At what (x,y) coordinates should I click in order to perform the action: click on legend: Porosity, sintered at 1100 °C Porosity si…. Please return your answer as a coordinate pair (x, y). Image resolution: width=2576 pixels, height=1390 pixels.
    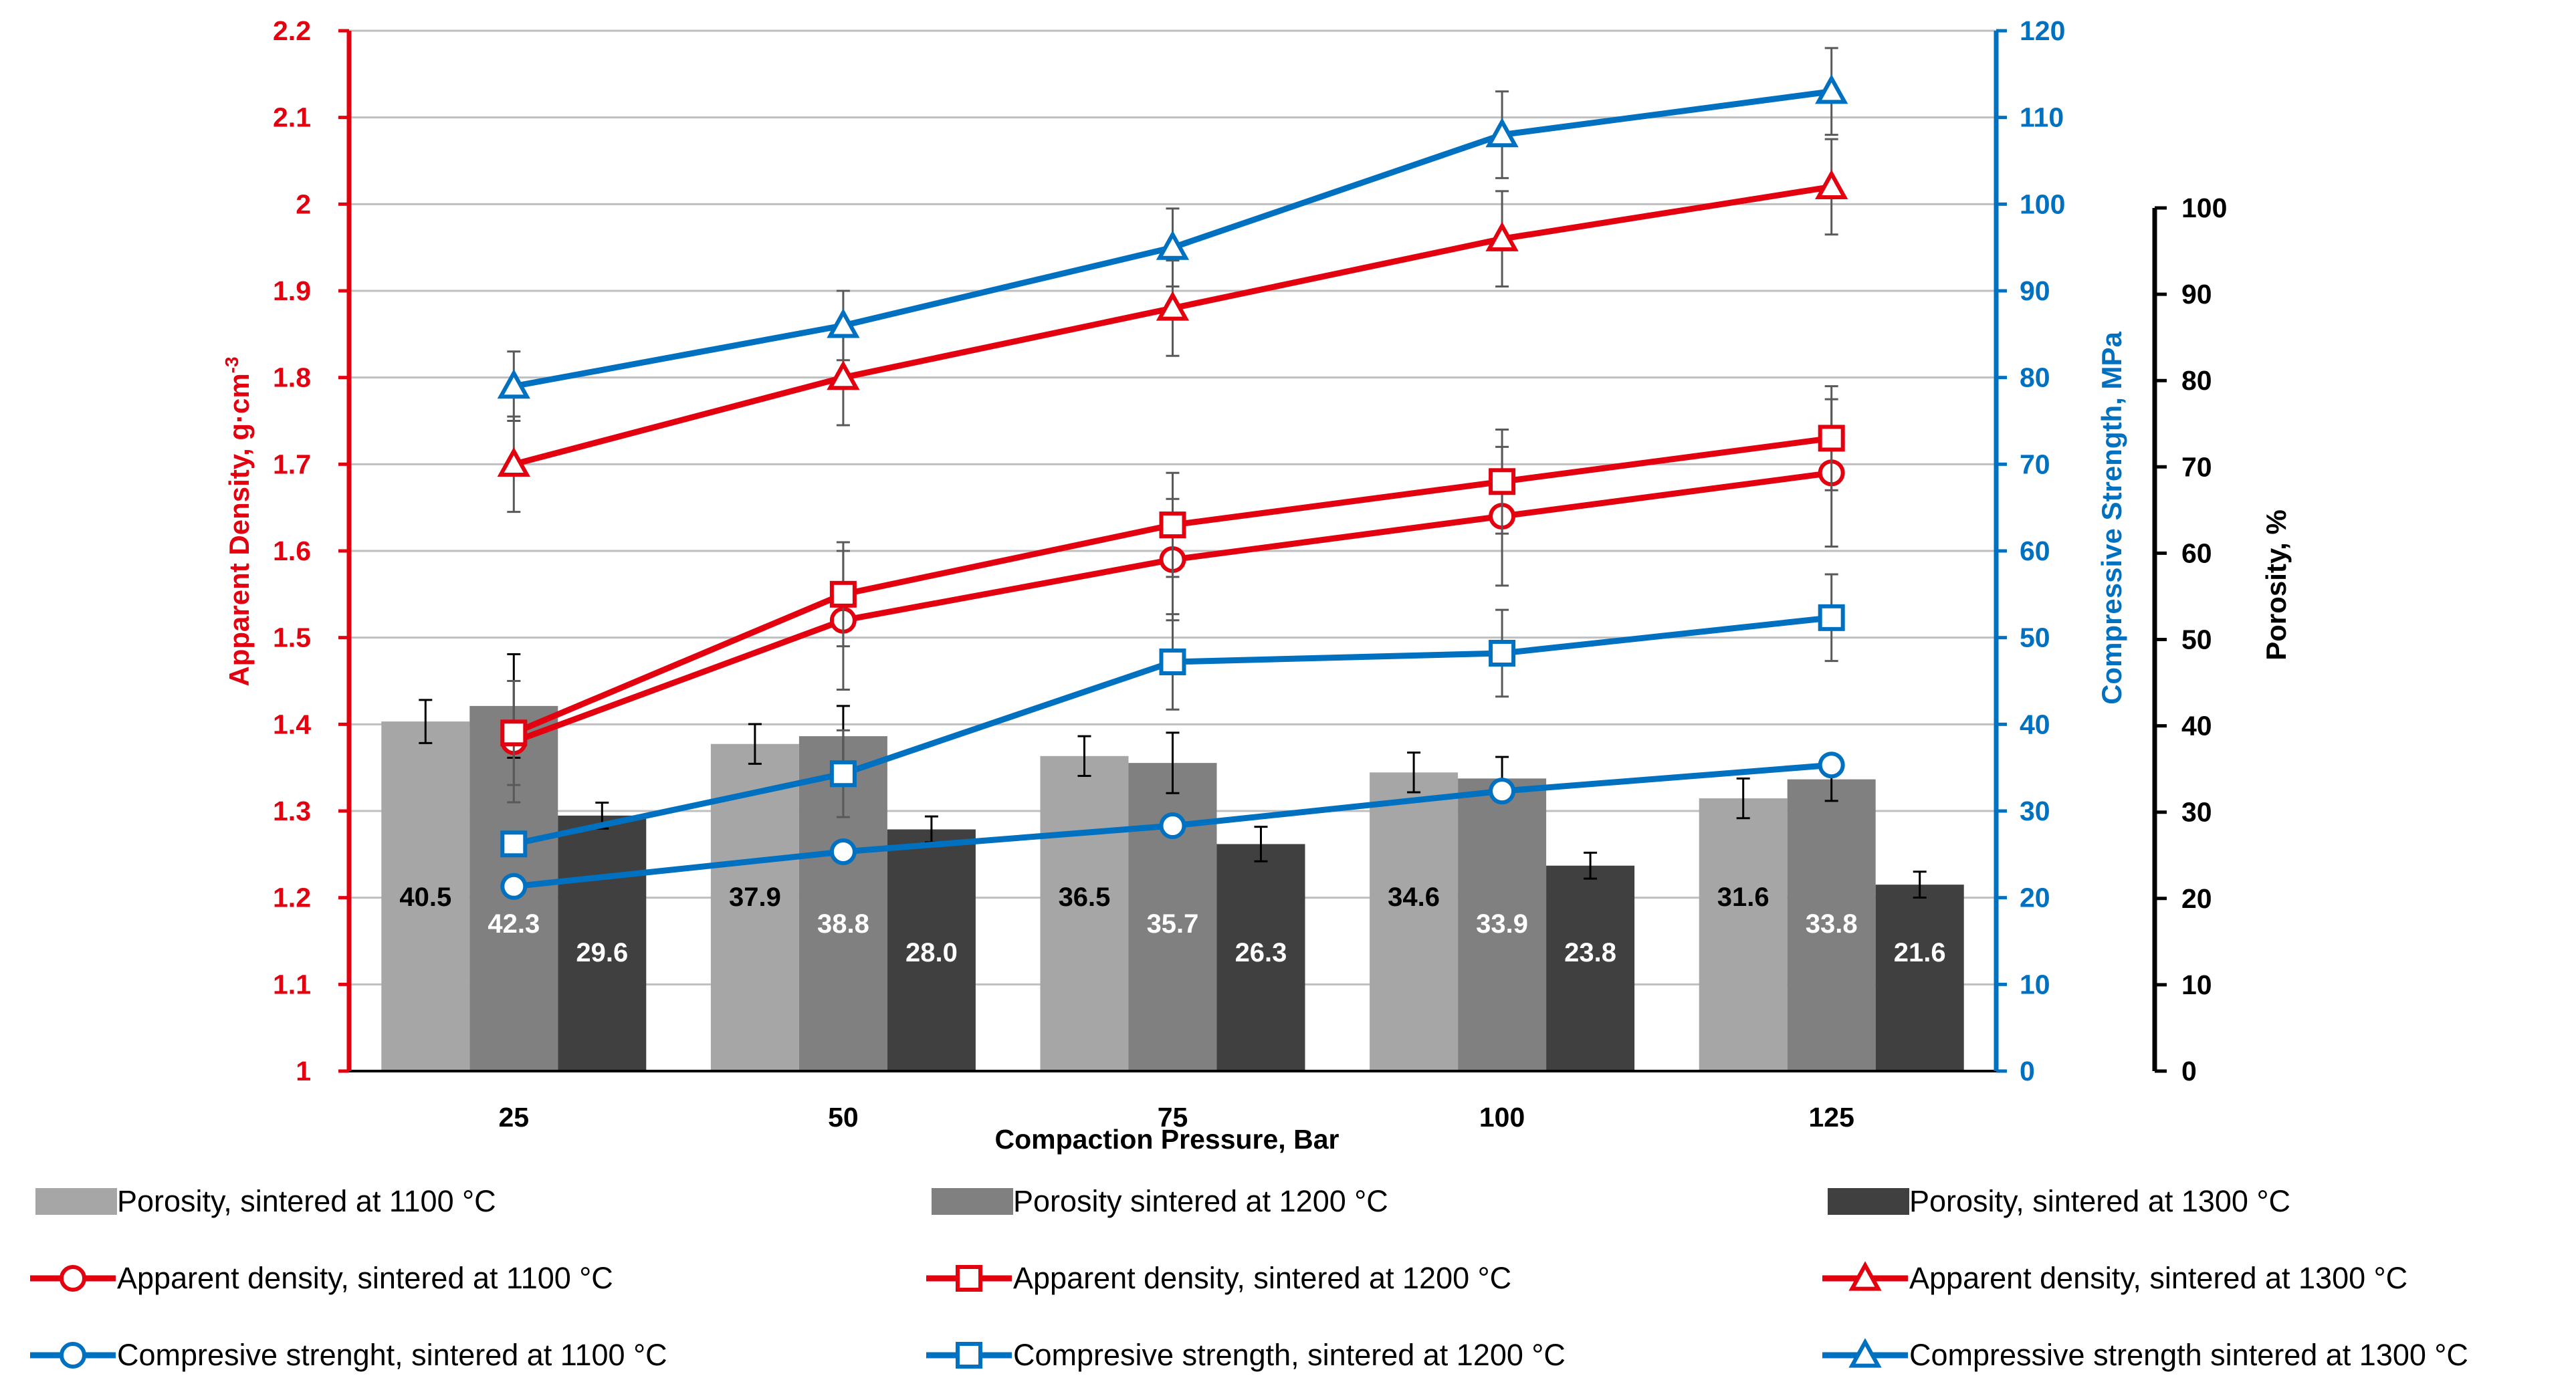
    Looking at the image, I should click on (1249, 1278).